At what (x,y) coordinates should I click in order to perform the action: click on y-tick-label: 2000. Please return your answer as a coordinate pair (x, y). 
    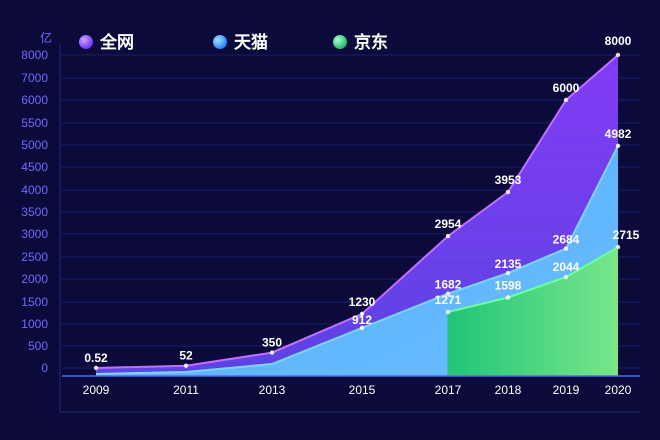
    Looking at the image, I should click on (34, 279).